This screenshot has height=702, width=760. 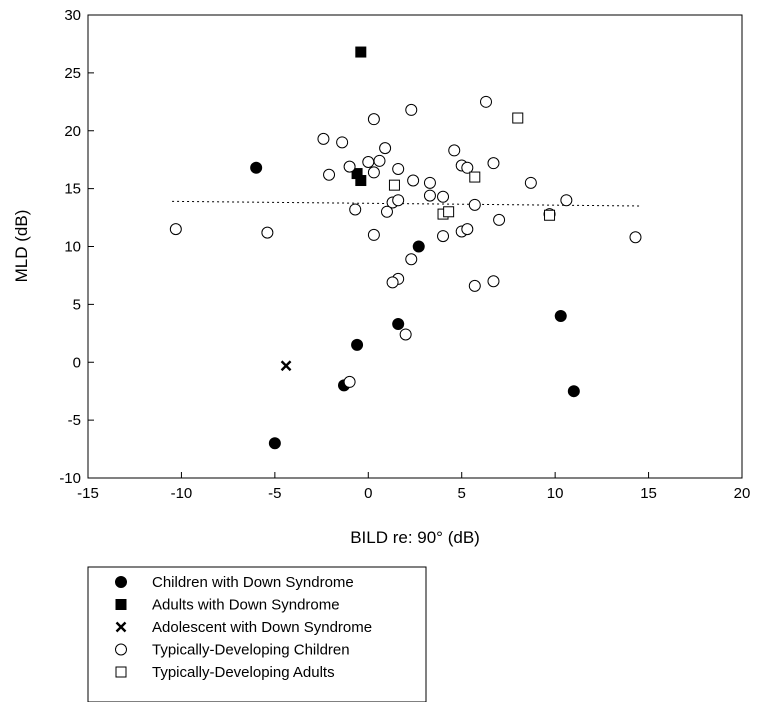 What do you see at coordinates (253, 582) in the screenshot?
I see `legend-label: Children with Down Syndrome` at bounding box center [253, 582].